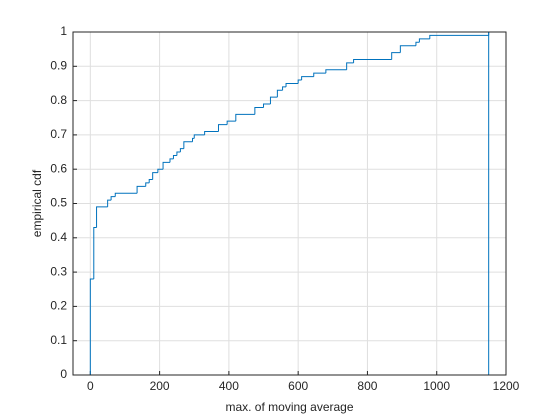 The width and height of the screenshot is (560, 420). I want to click on x-tick-label: 1200, so click(506, 386).